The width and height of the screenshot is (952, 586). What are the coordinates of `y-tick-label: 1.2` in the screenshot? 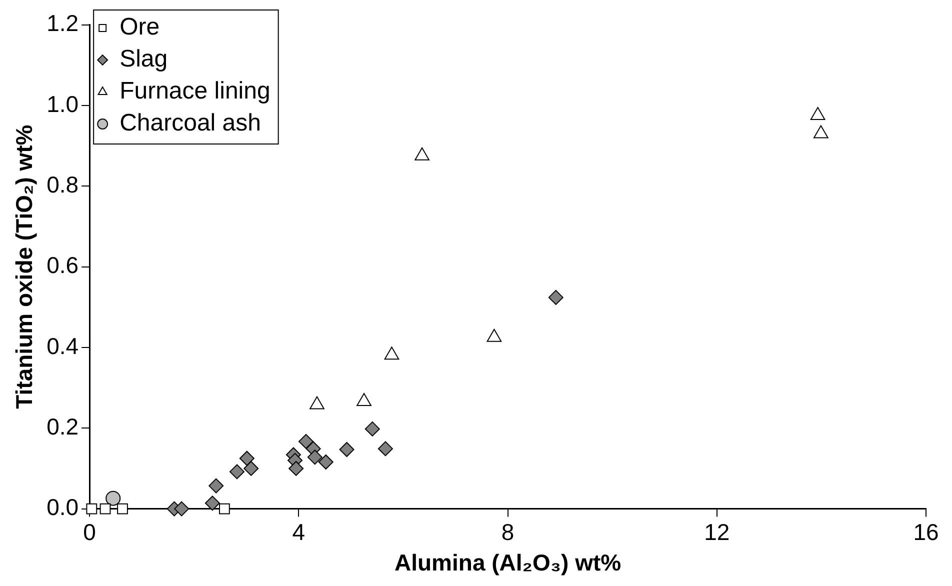 It's located at (62, 23).